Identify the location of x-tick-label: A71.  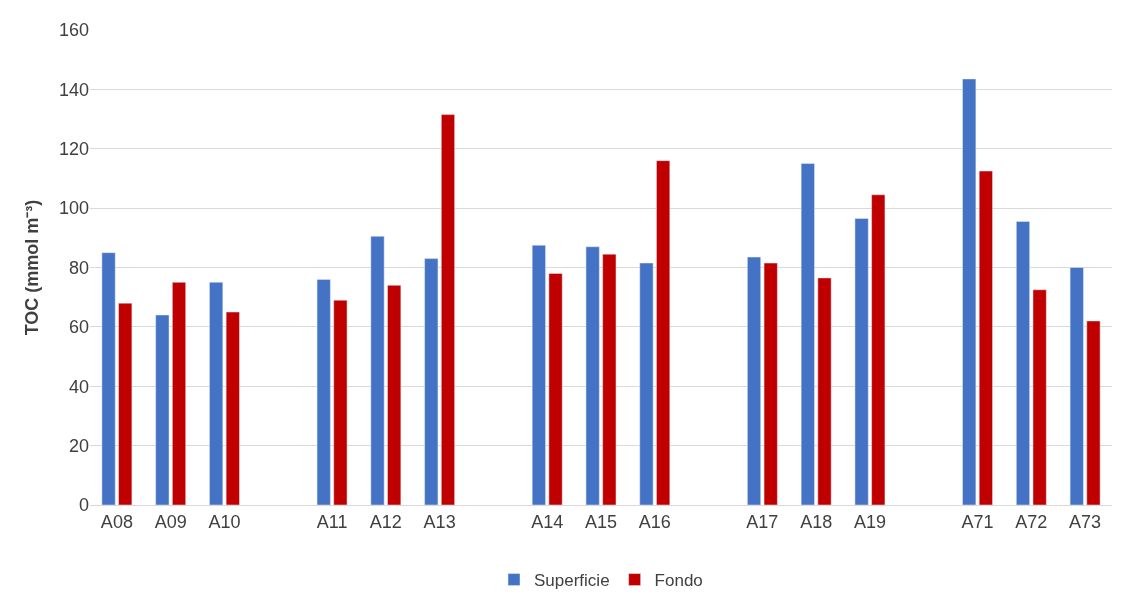
(977, 521).